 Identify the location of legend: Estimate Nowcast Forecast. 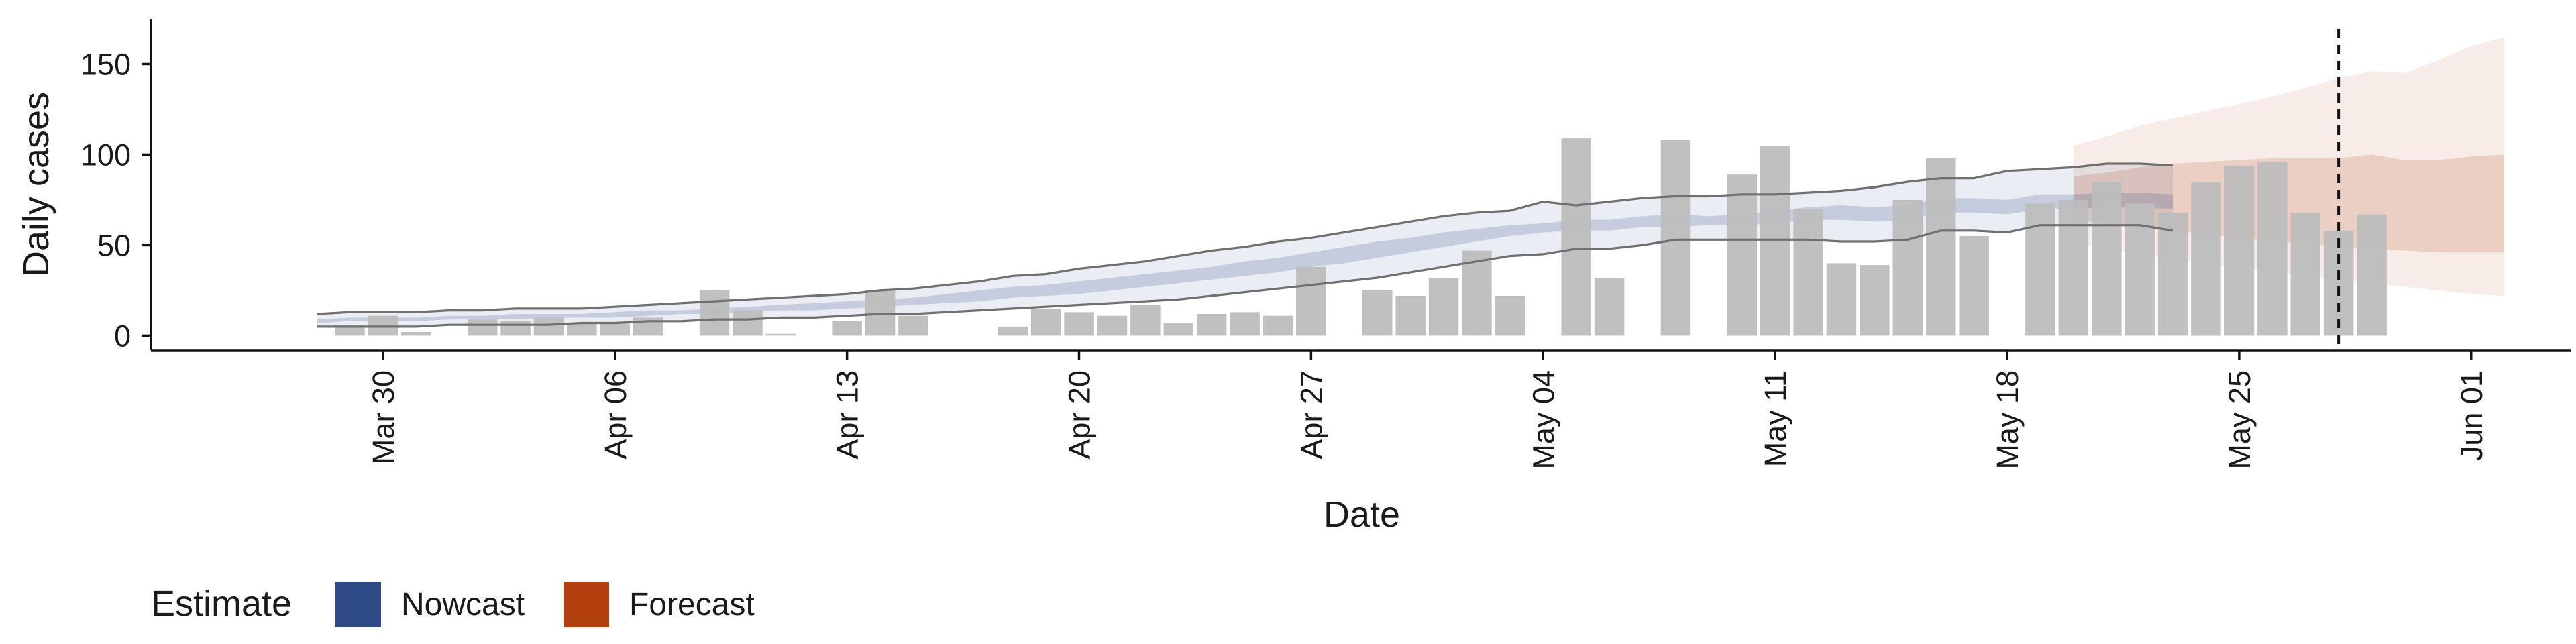
(453, 604).